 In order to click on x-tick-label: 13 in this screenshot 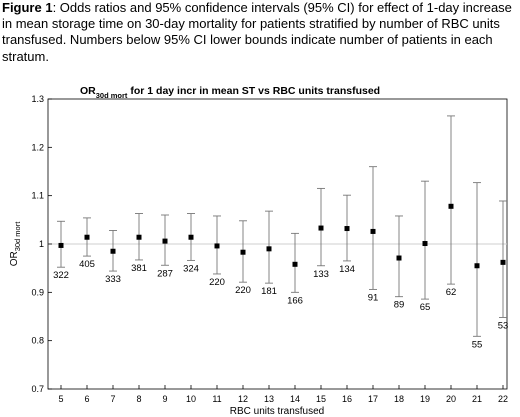, I will do `click(269, 399)`.